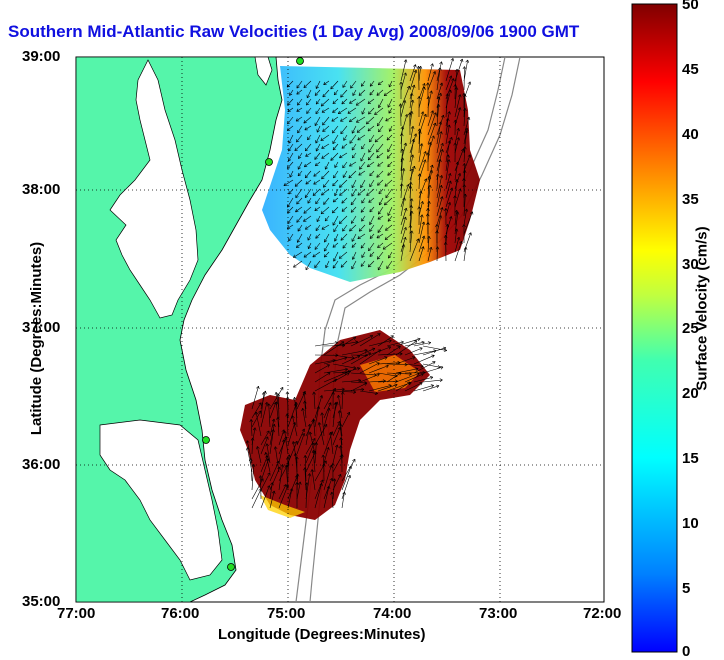  What do you see at coordinates (690, 6) in the screenshot?
I see `colorbar-tick: 50` at bounding box center [690, 6].